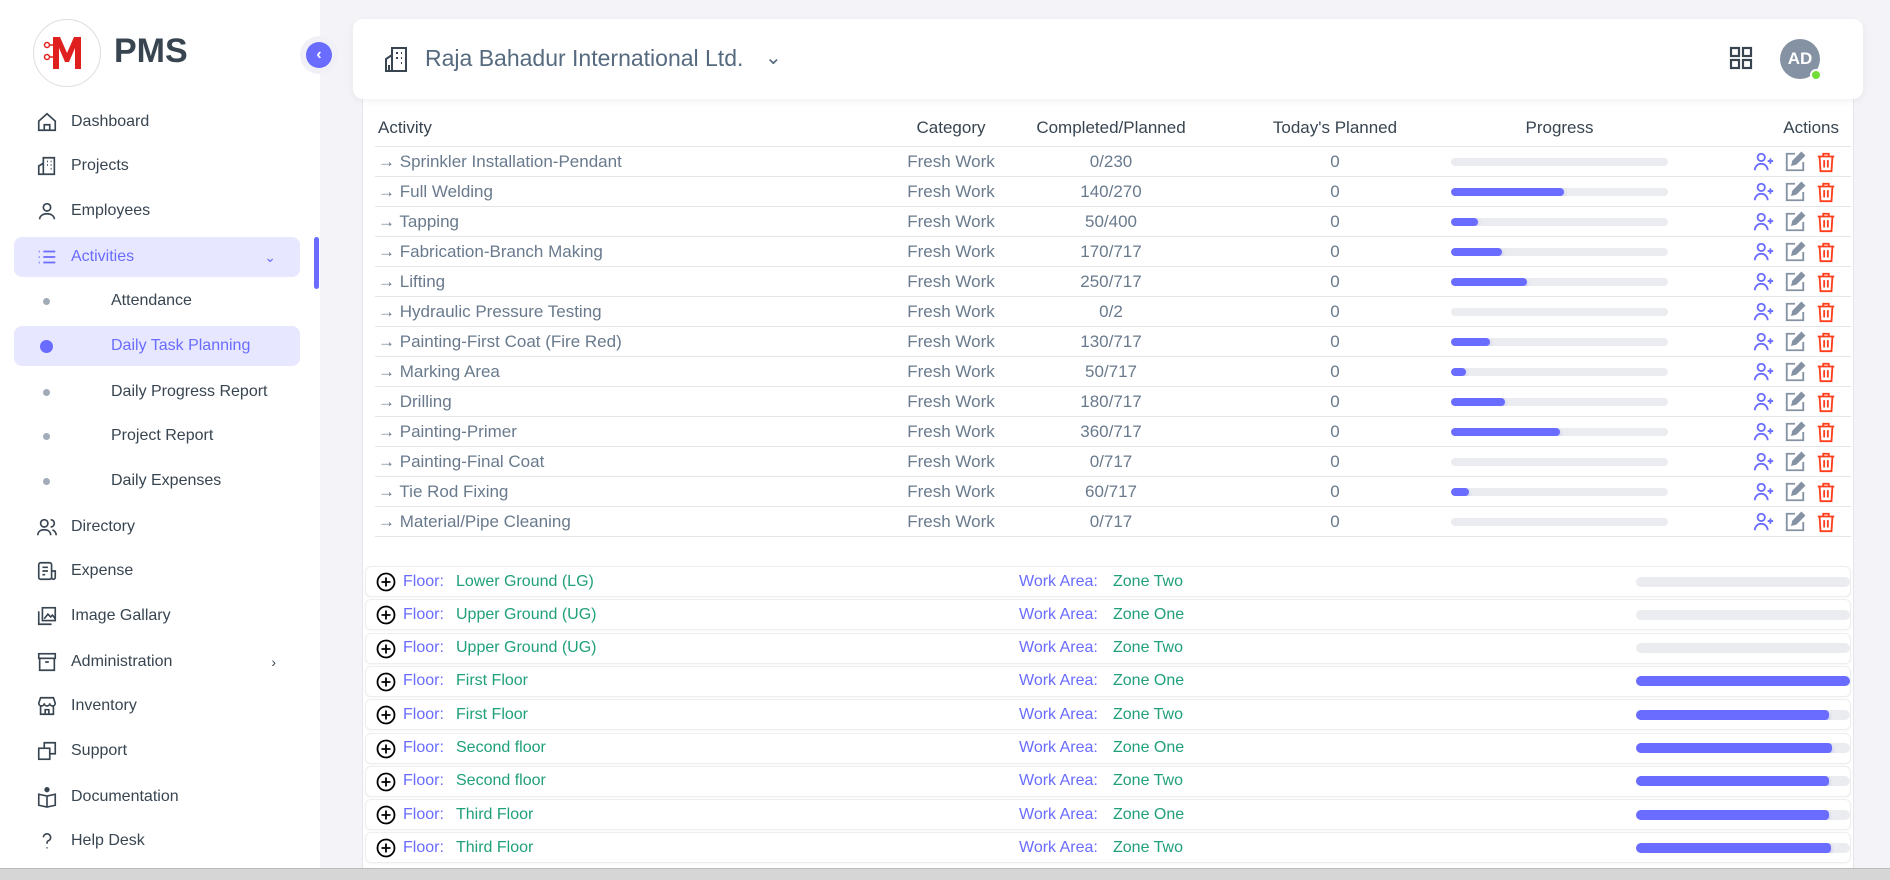  I want to click on activity-name: → Painting-Primer, so click(447, 432).